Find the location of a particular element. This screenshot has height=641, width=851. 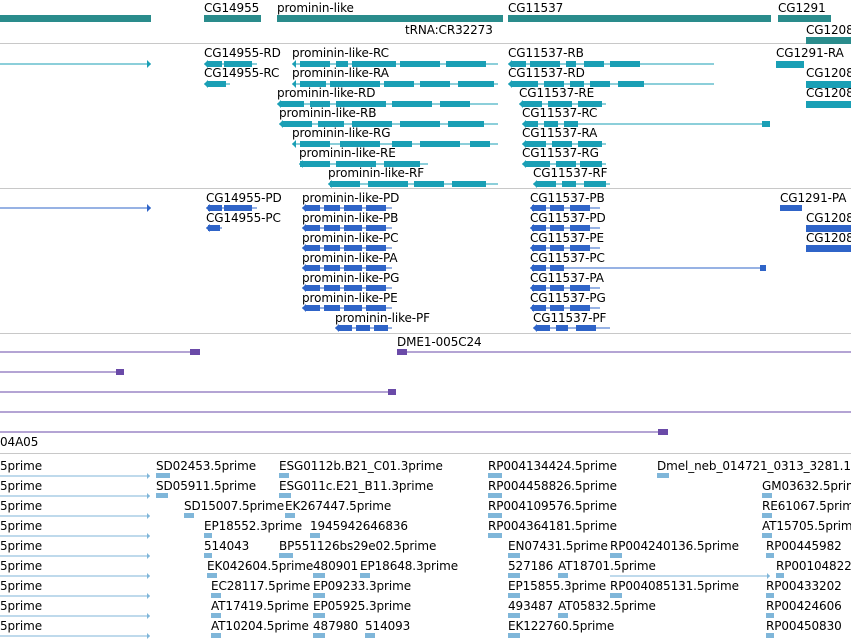

est-label: RP004240136.5prime is located at coordinates (674, 546).